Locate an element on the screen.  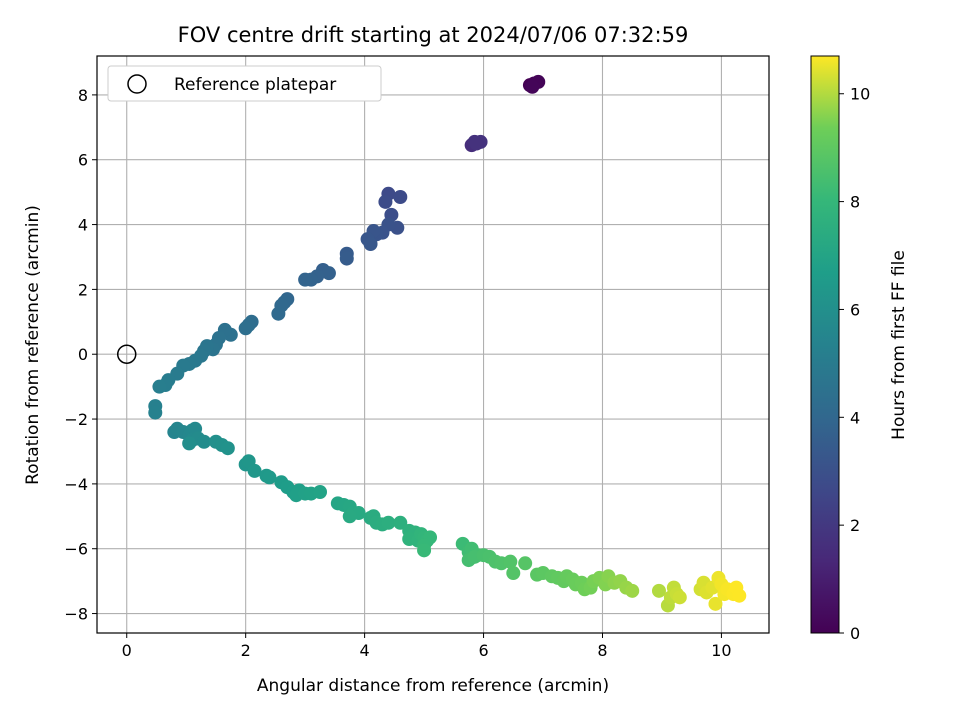
legend-box is located at coordinates (244, 83).